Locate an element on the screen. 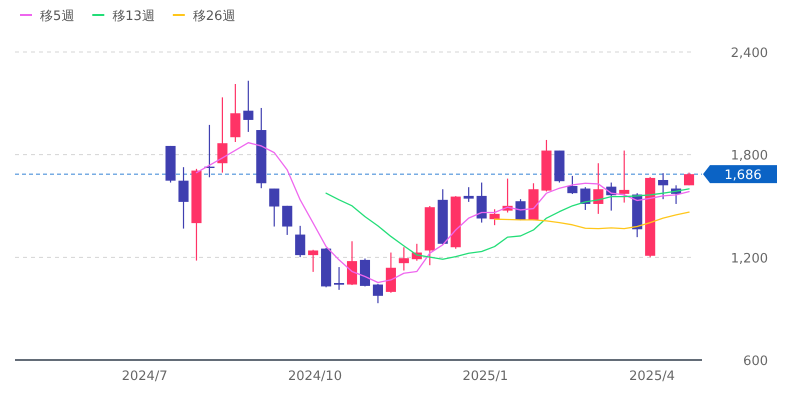  x-tick-label: 2025/4 is located at coordinates (652, 376).